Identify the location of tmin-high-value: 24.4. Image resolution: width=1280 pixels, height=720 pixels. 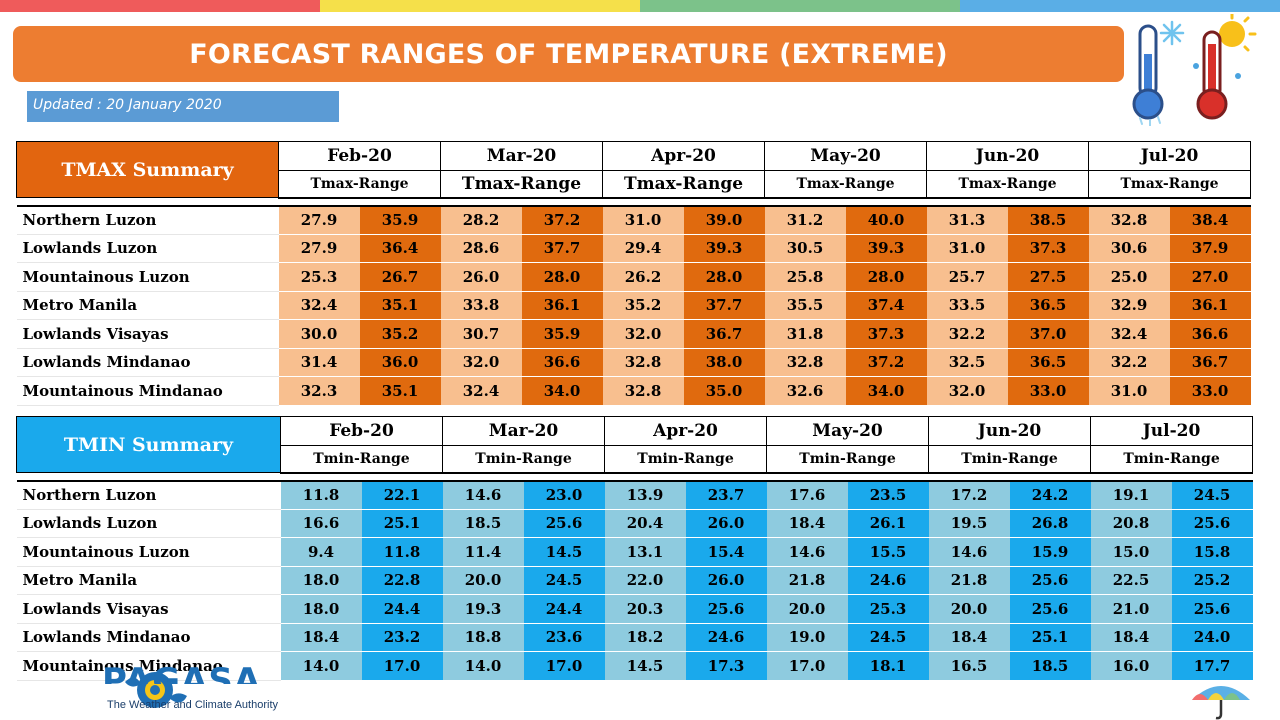
(402, 609).